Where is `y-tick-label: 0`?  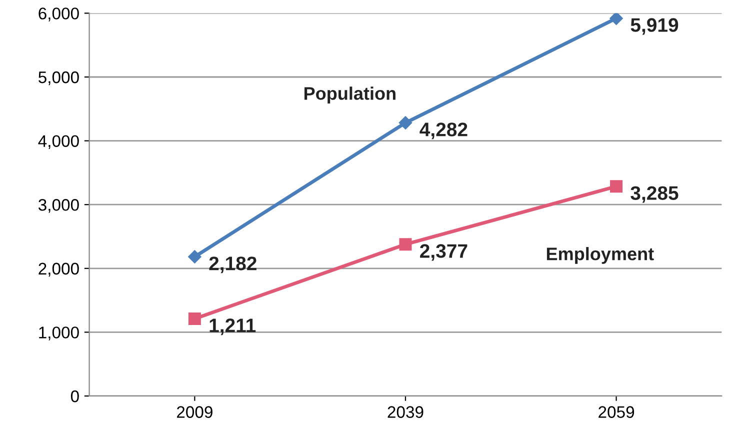
y-tick-label: 0 is located at coordinates (74, 396).